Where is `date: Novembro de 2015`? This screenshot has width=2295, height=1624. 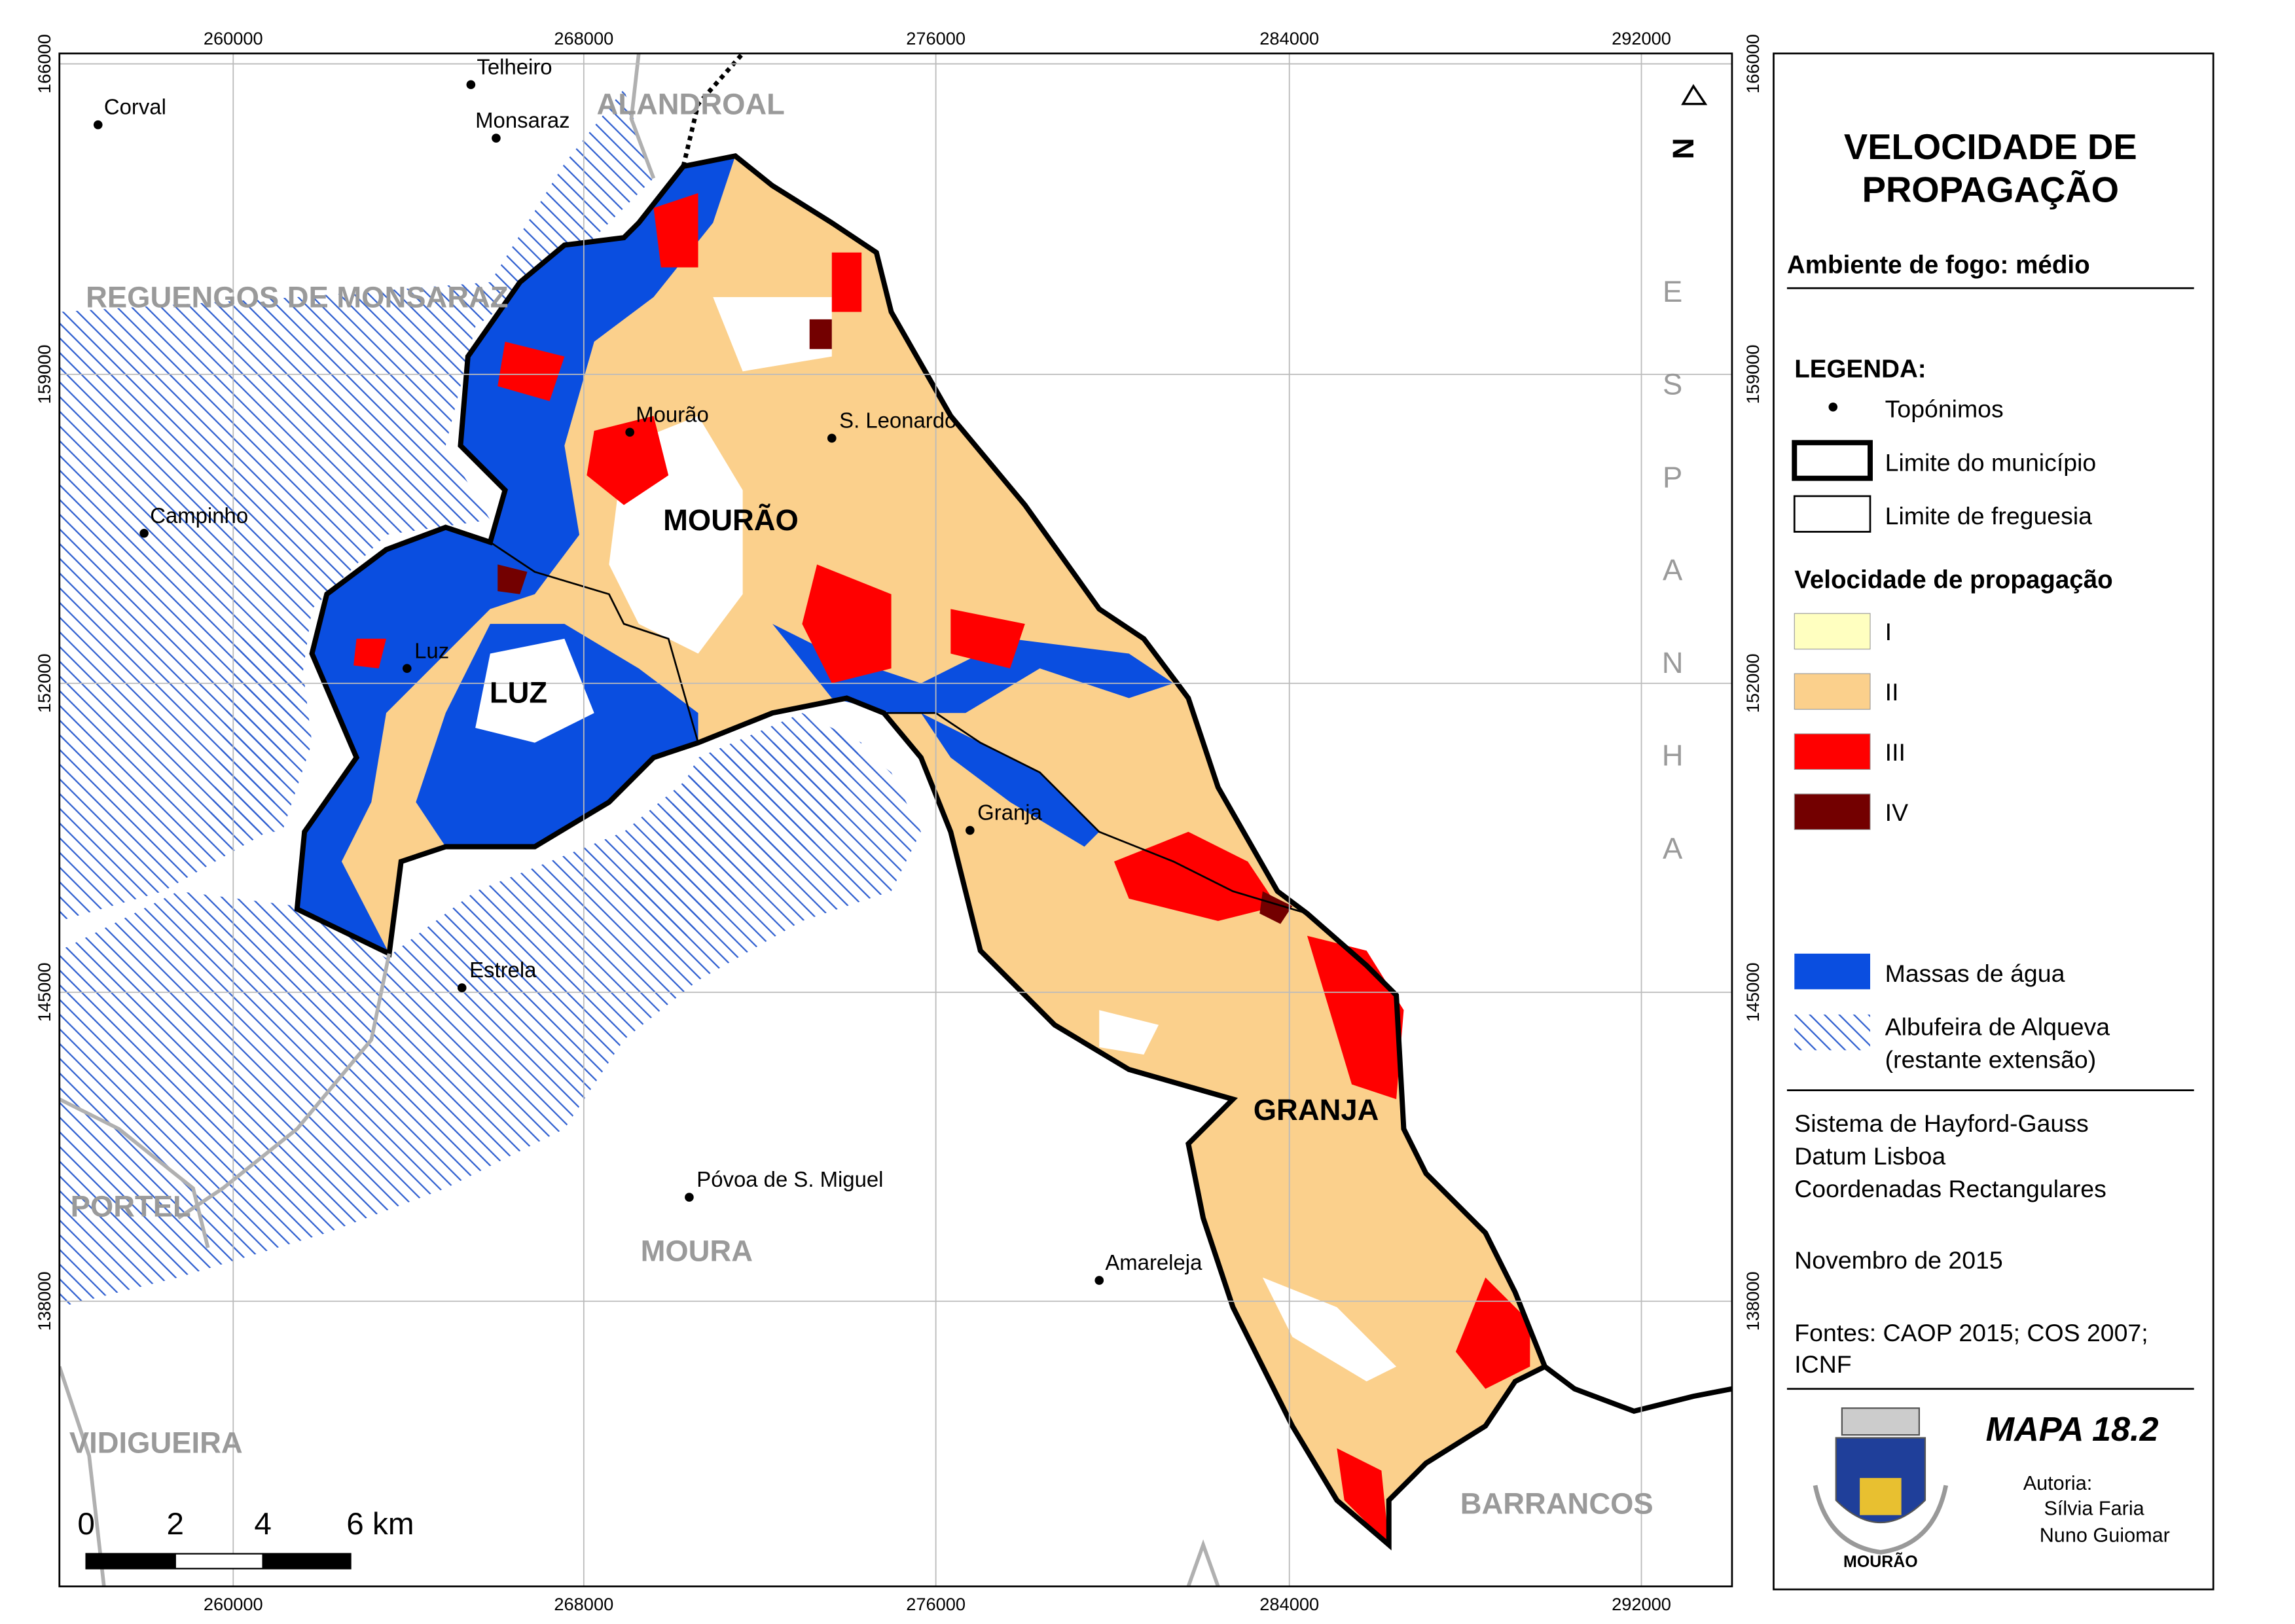 date: Novembro de 2015 is located at coordinates (1898, 1260).